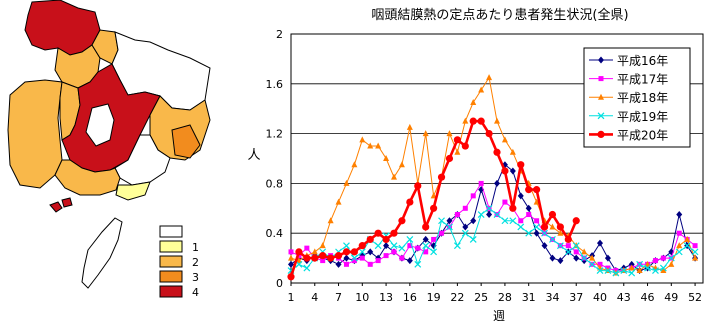 The width and height of the screenshot is (709, 322). What do you see at coordinates (275, 84) in the screenshot?
I see `y-tick-label: 1.6` at bounding box center [275, 84].